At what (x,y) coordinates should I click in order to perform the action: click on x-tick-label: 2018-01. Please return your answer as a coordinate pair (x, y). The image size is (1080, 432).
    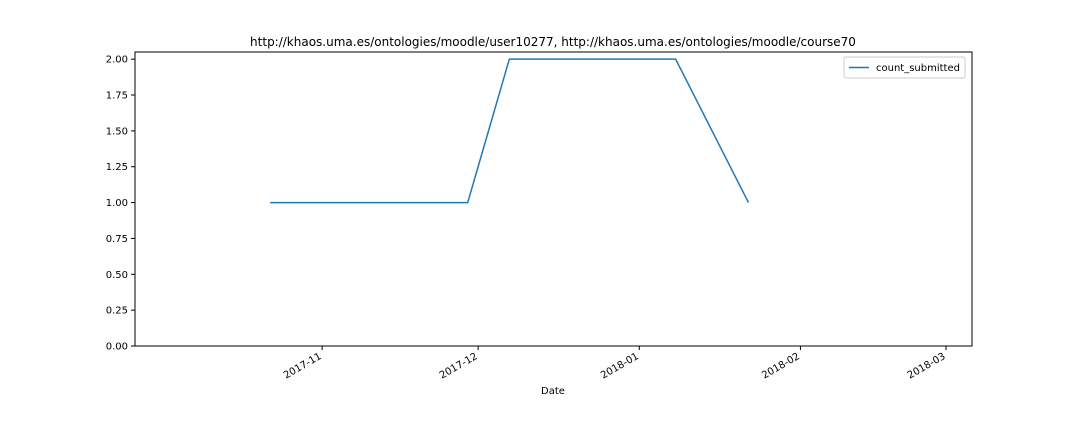
    Looking at the image, I should click on (620, 366).